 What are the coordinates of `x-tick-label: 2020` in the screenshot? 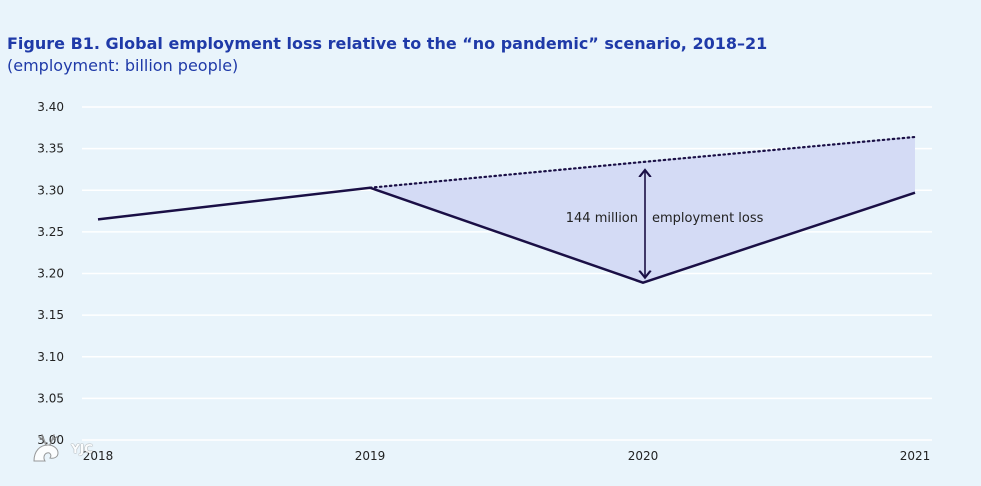 It's located at (643, 456).